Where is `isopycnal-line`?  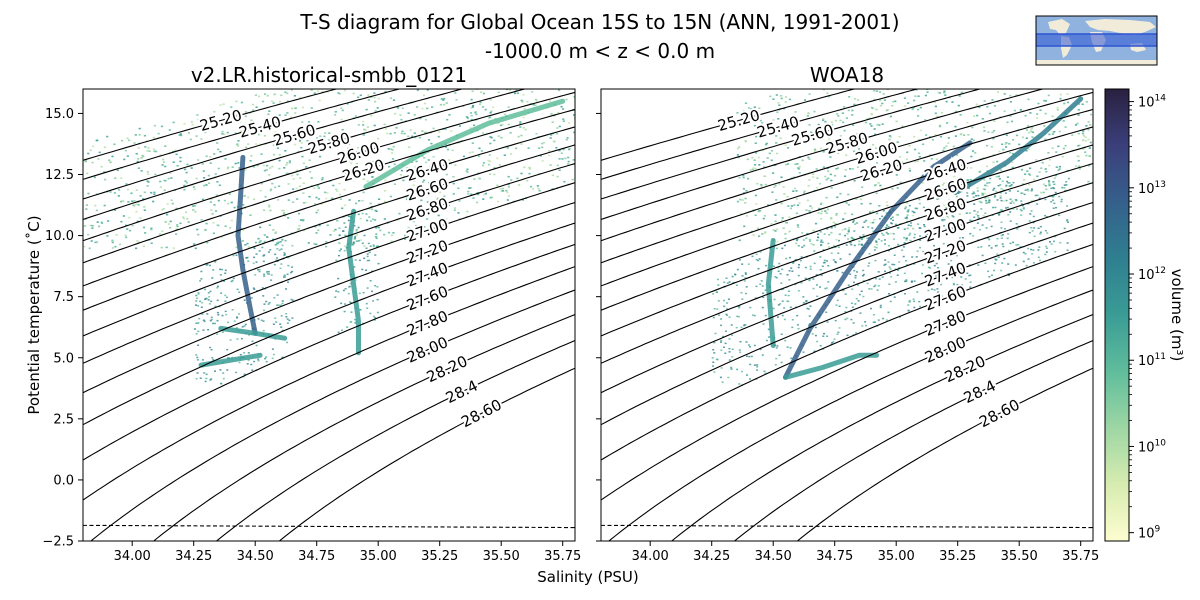
isopycnal-line is located at coordinates (273, 144).